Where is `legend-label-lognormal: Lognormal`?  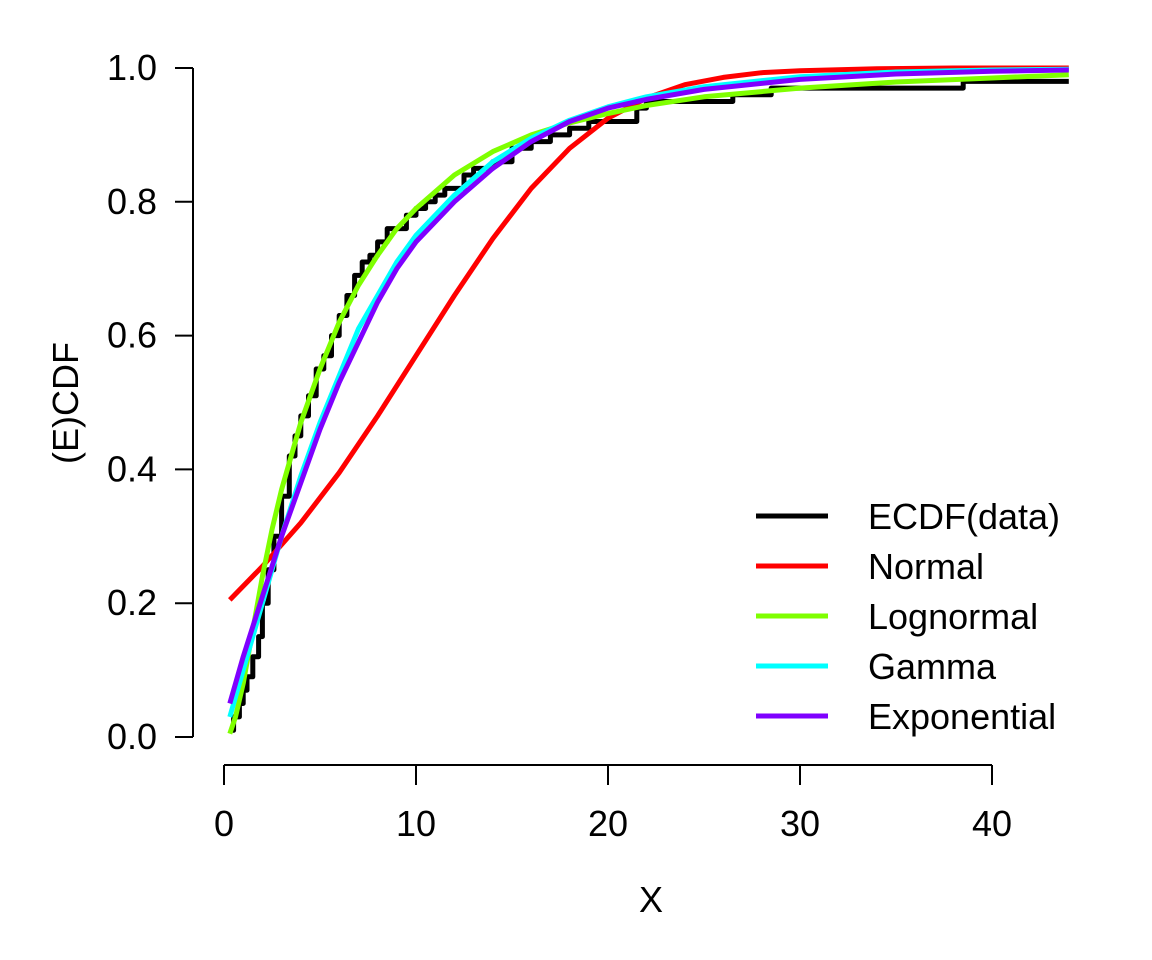 legend-label-lognormal: Lognormal is located at coordinates (953, 616).